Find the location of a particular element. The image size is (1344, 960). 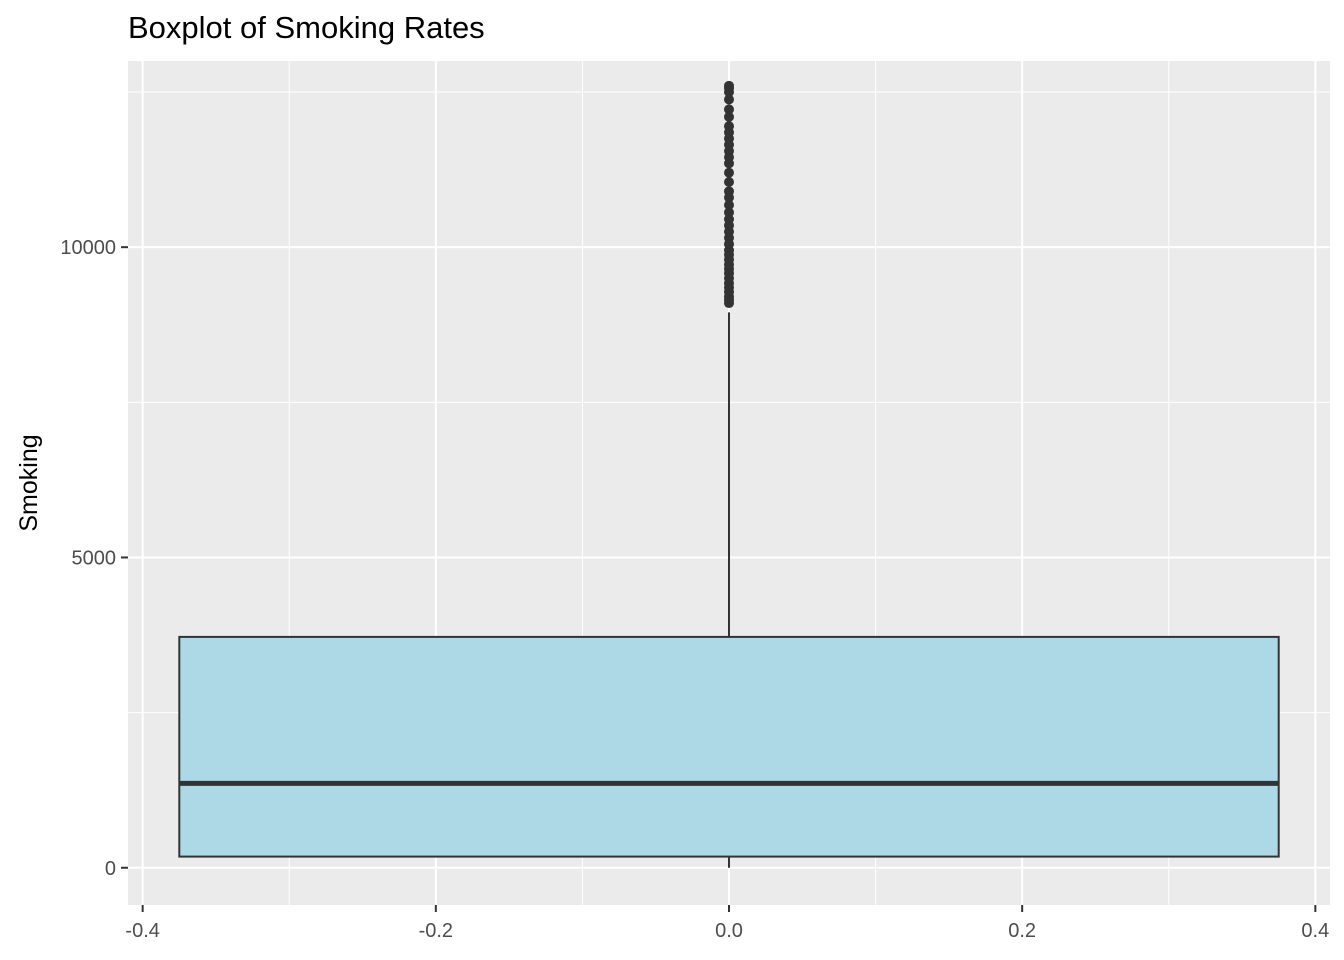

outlier-points is located at coordinates (729, 194).